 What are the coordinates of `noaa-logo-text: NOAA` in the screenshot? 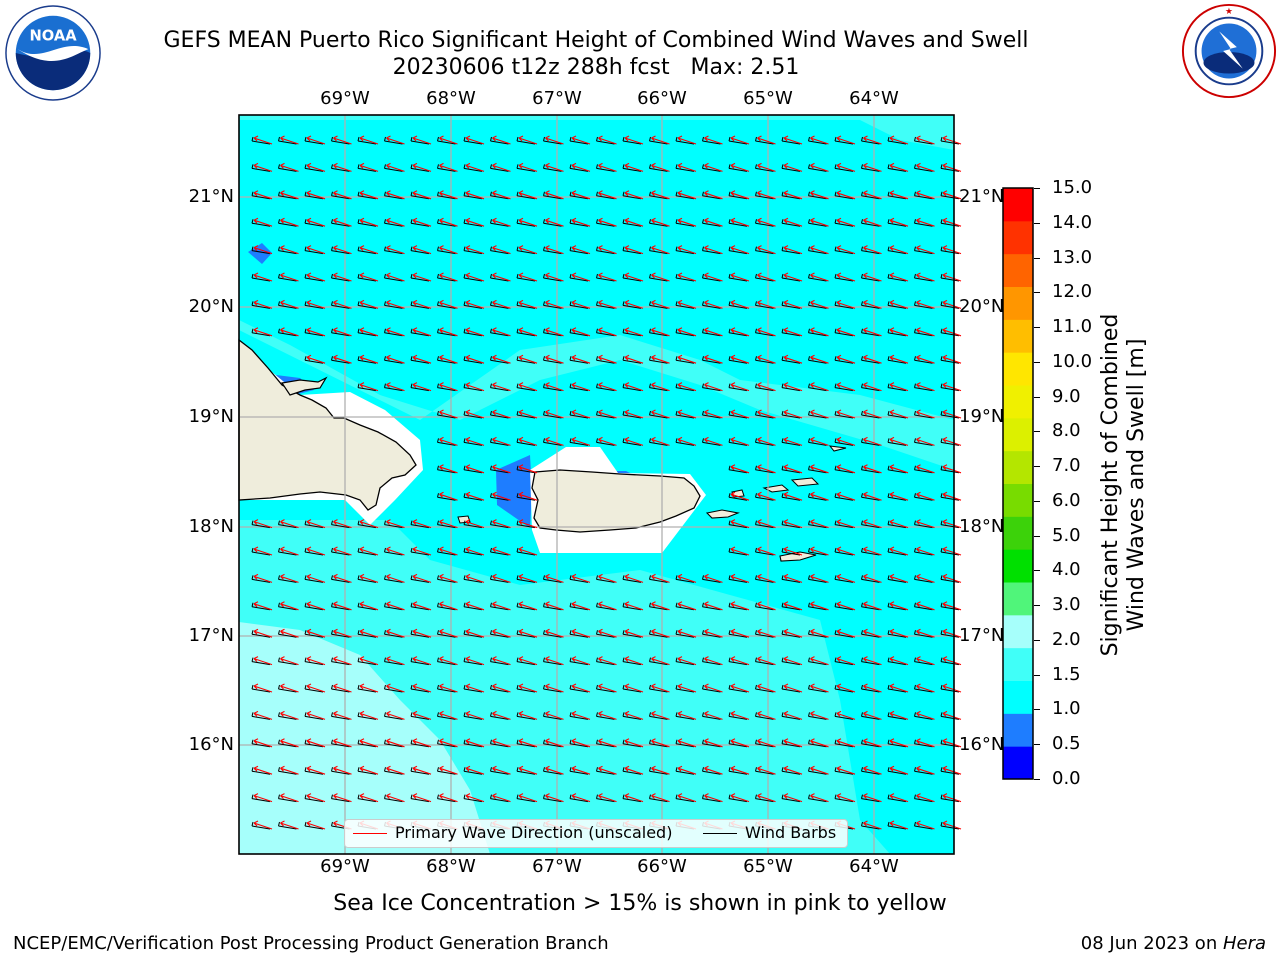 It's located at (53, 35).